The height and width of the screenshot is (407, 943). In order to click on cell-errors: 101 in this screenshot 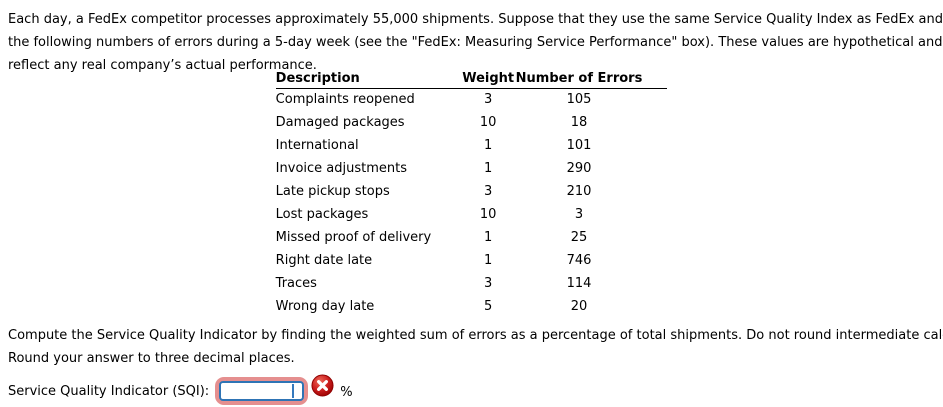, I will do `click(579, 145)`.